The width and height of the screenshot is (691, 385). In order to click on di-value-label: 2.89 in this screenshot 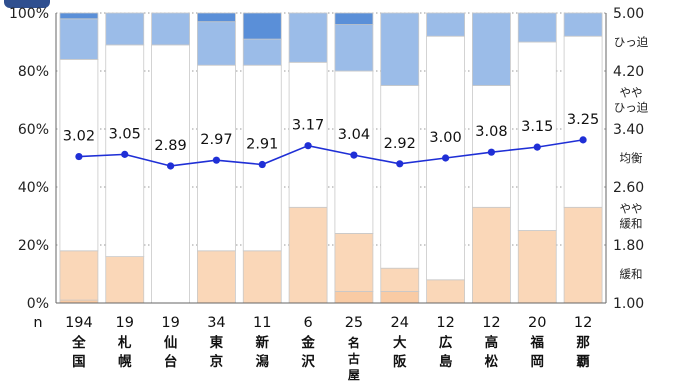, I will do `click(170, 146)`.